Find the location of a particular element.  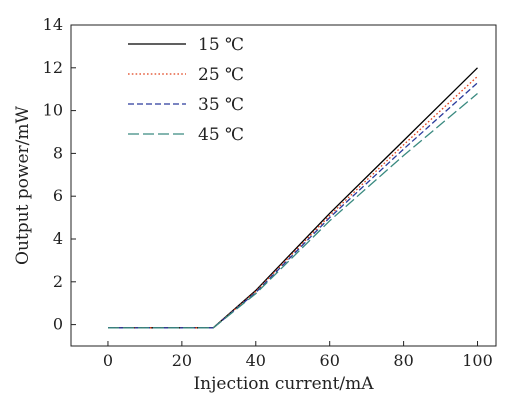

x-tick-label: 100 is located at coordinates (477, 360).